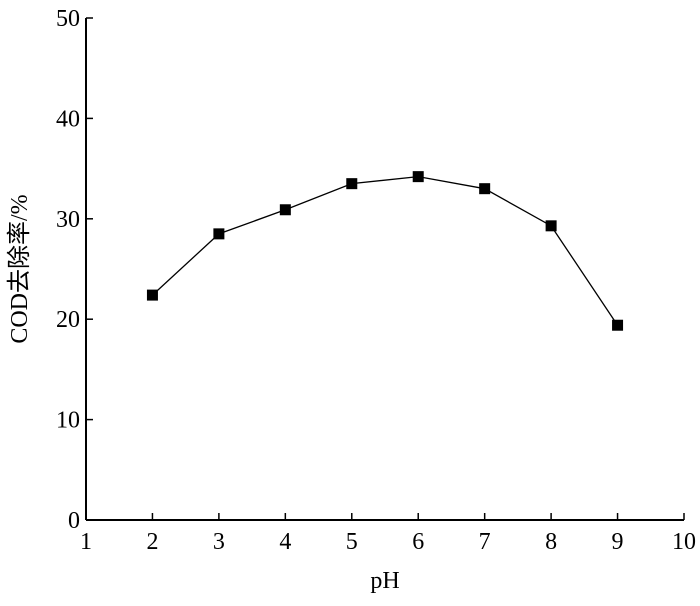 This screenshot has width=700, height=606. What do you see at coordinates (384, 581) in the screenshot?
I see `x-axis-label: pH` at bounding box center [384, 581].